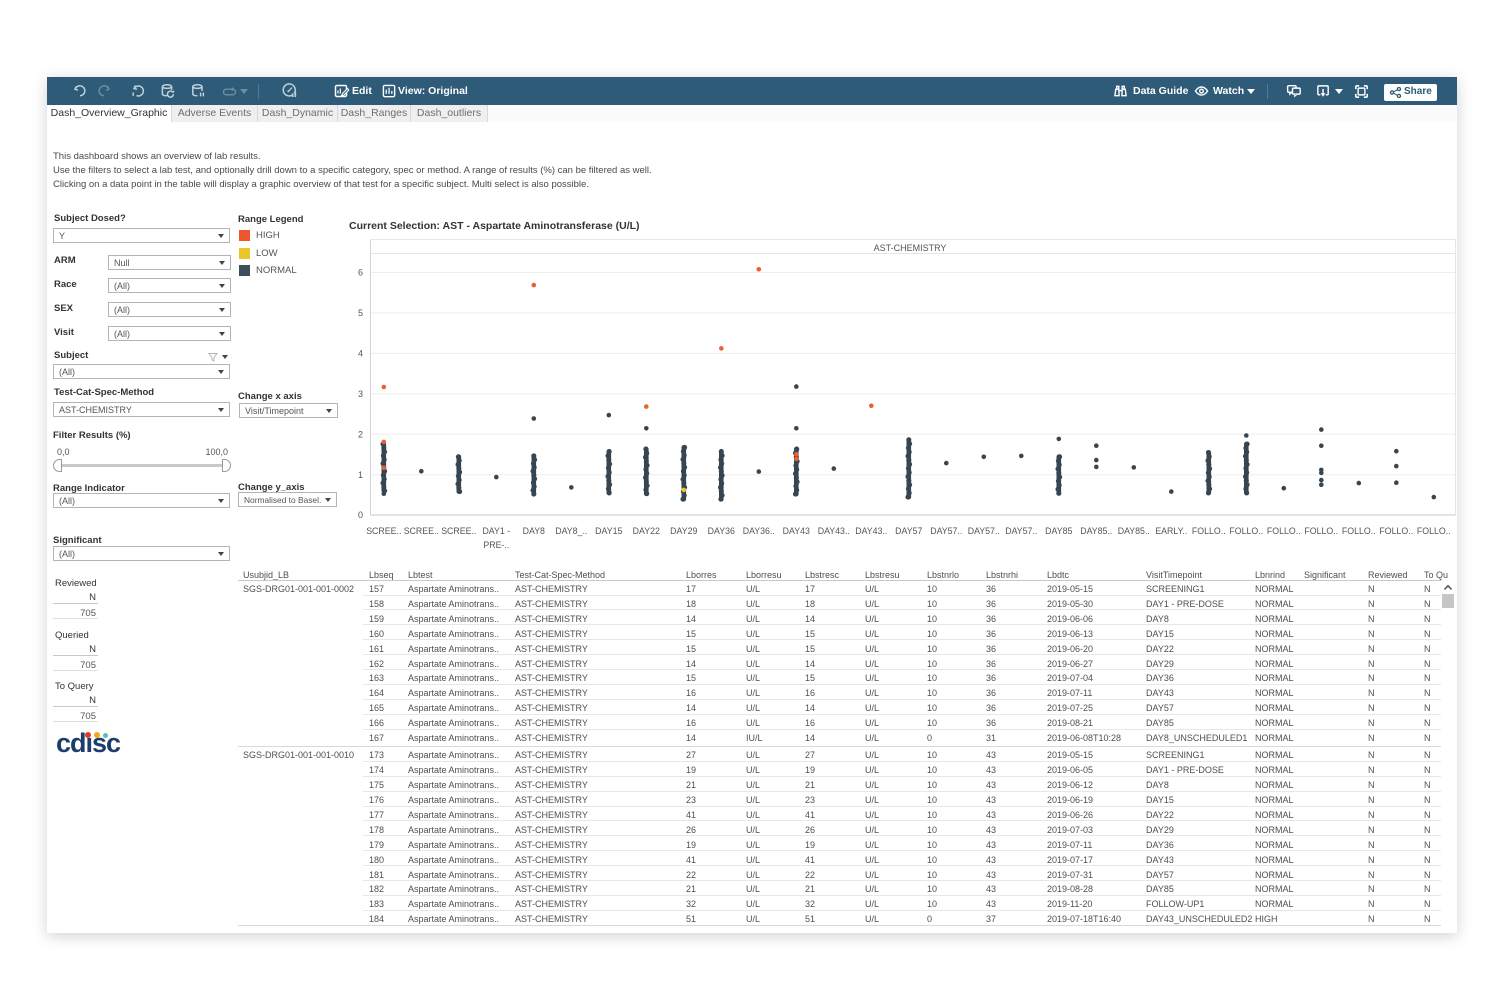  I want to click on svg-text: 2, so click(360, 434).